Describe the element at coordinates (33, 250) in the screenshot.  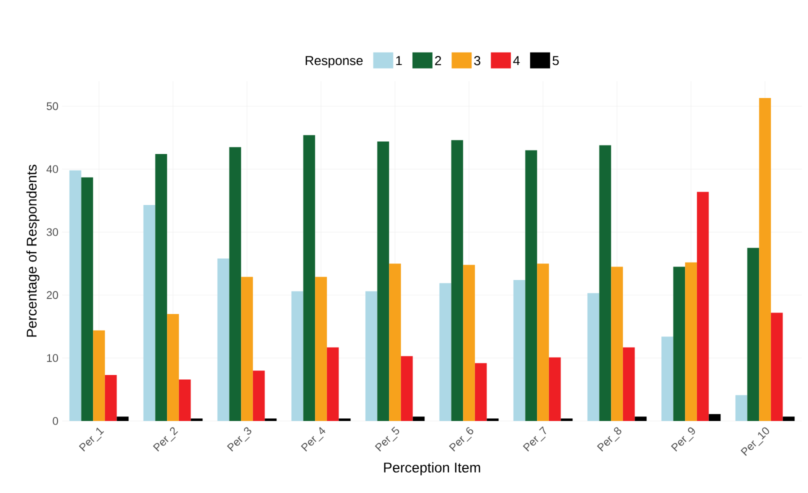
I see `y-axis-title: Percentage of Respondents` at that location.